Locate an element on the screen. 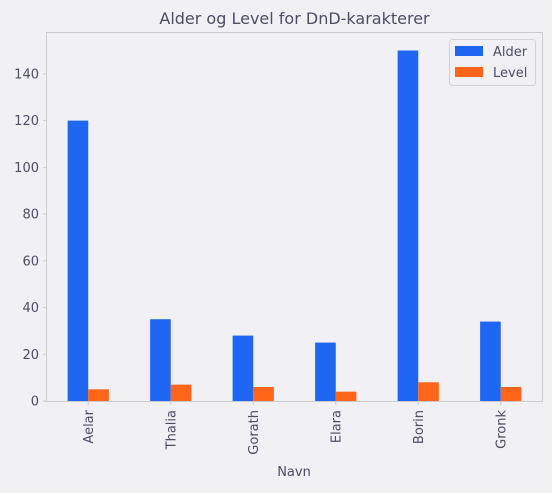 This screenshot has width=552, height=493. chart-title: Alder og Level for DnD-karakterer is located at coordinates (294, 18).